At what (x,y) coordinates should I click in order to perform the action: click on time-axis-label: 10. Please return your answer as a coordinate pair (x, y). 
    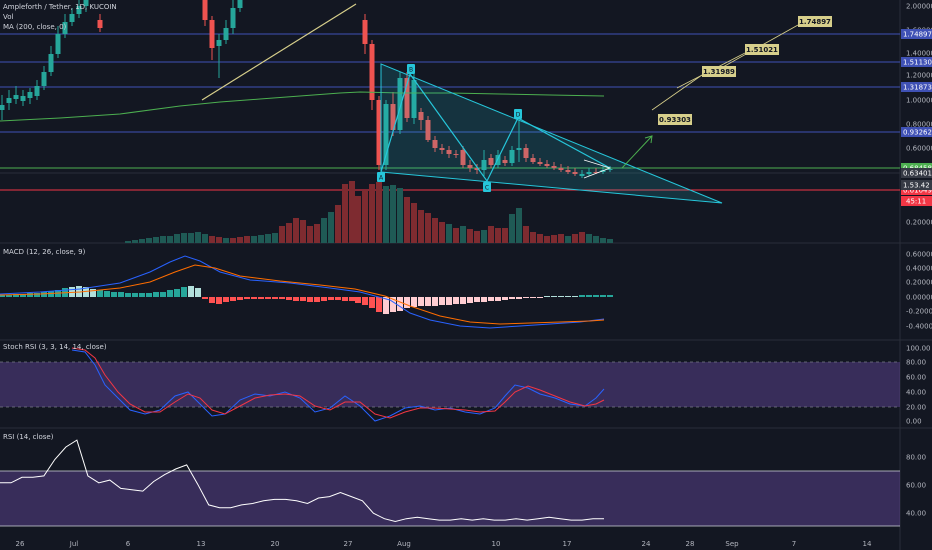
    Looking at the image, I should click on (496, 544).